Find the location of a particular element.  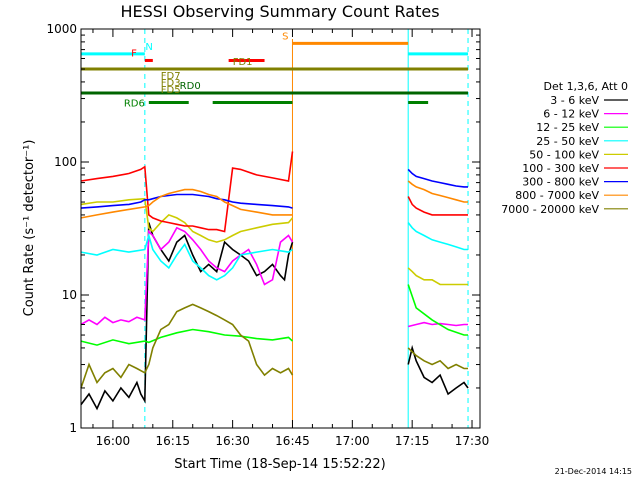

state-bar-label: FD1 is located at coordinates (243, 62).